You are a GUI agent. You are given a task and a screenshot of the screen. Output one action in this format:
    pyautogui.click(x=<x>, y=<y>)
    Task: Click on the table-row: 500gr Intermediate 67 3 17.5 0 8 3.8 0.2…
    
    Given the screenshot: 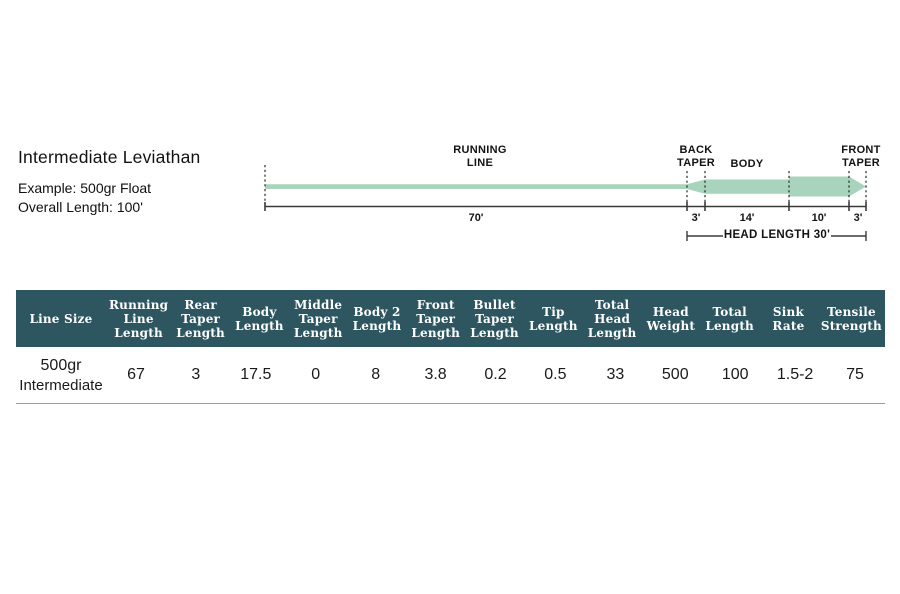 What is the action you would take?
    pyautogui.click(x=450, y=375)
    